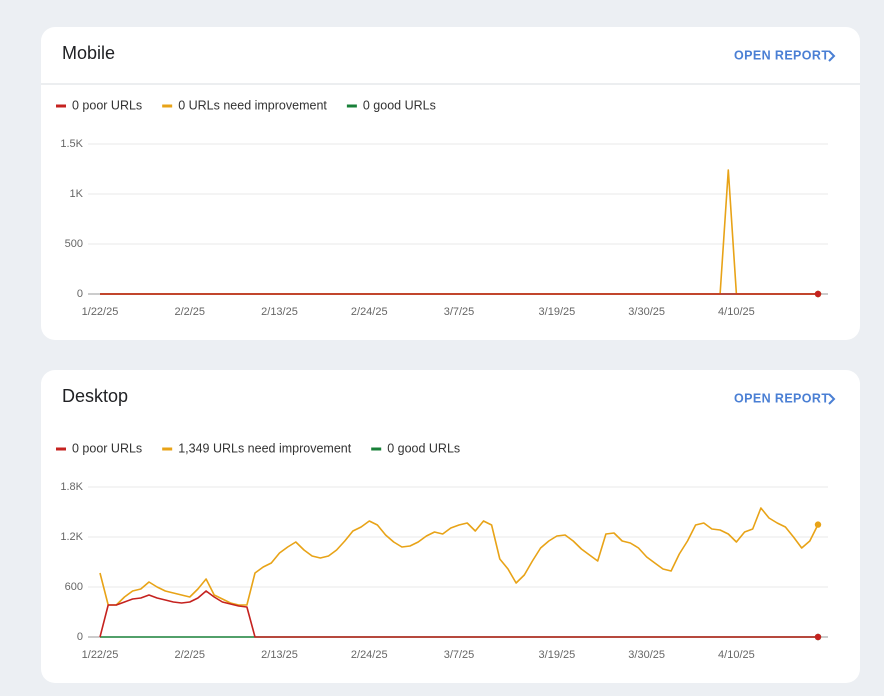 The image size is (884, 696). Describe the element at coordinates (88, 53) in the screenshot. I see `card-title: Mobile` at that location.